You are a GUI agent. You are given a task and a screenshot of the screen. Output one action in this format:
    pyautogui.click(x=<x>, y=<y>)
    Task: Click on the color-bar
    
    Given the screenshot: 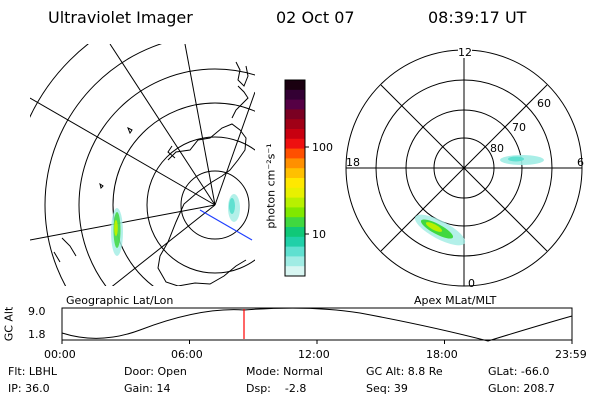 What is the action you would take?
    pyautogui.click(x=296, y=178)
    